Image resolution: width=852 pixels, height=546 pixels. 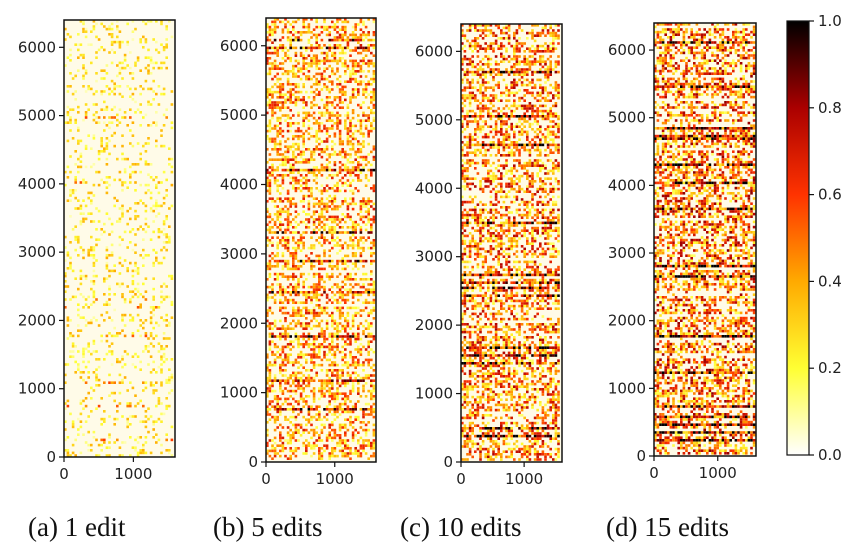 What do you see at coordinates (798, 238) in the screenshot?
I see `colorbar-gradient` at bounding box center [798, 238].